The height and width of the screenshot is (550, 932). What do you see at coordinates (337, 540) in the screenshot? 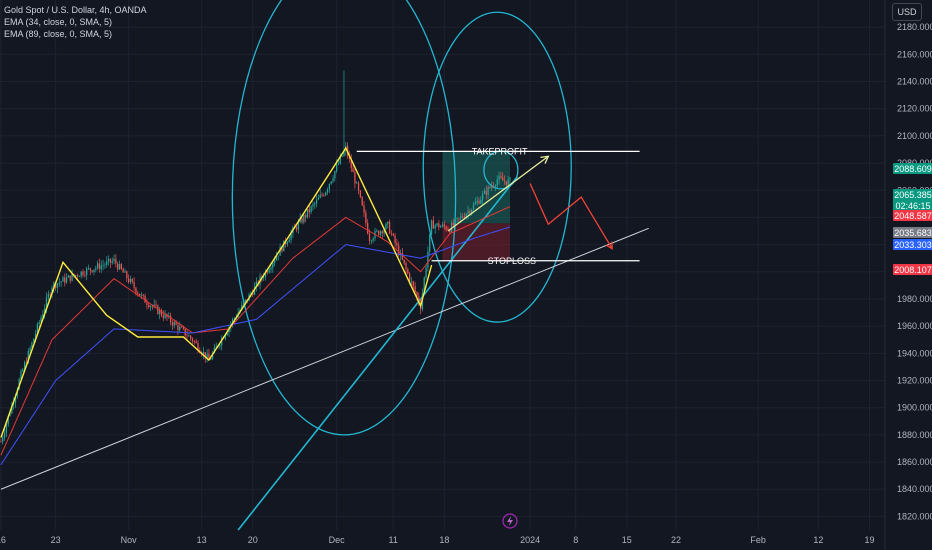
I see `time-tick-label: Dec` at bounding box center [337, 540].